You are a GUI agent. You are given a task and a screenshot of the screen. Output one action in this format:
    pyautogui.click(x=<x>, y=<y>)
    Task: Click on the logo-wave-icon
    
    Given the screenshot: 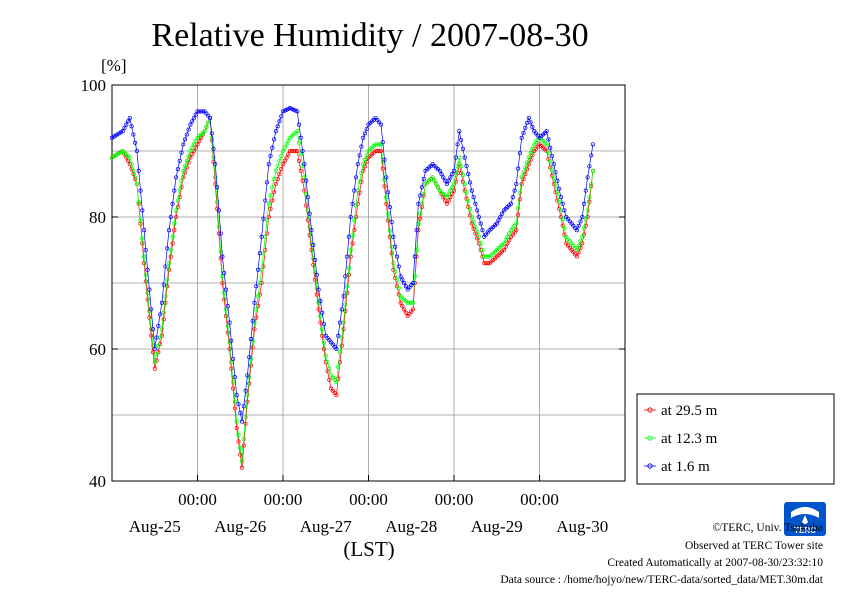 What is the action you would take?
    pyautogui.click(x=805, y=512)
    